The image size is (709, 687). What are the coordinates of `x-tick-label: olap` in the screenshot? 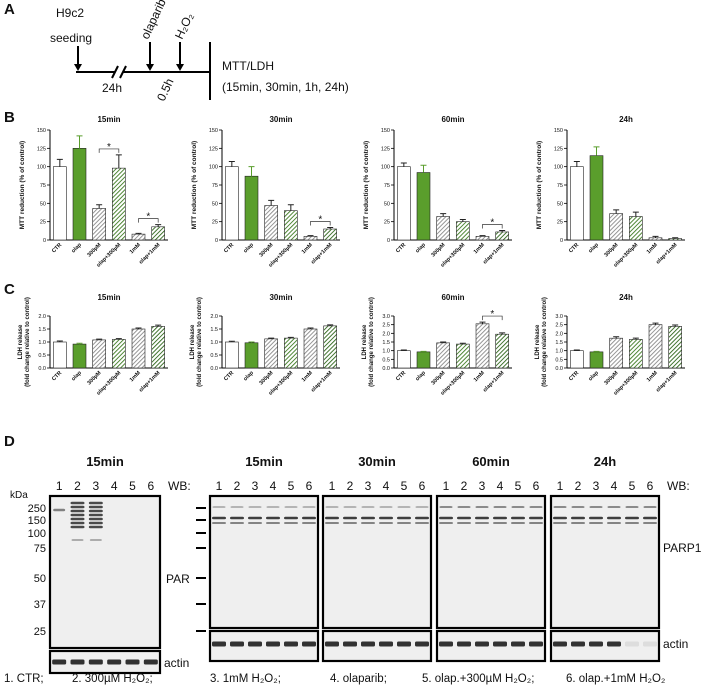 It's located at (77, 248).